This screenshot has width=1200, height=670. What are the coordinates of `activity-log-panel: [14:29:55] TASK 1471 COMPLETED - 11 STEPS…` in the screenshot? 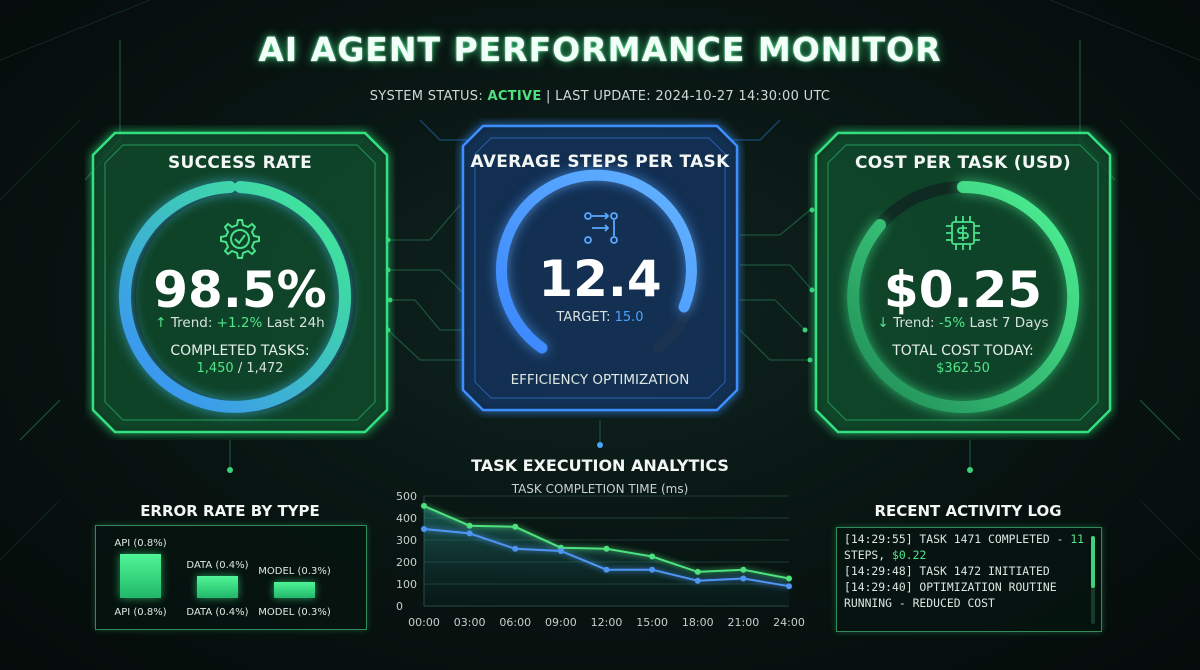 It's located at (969, 579).